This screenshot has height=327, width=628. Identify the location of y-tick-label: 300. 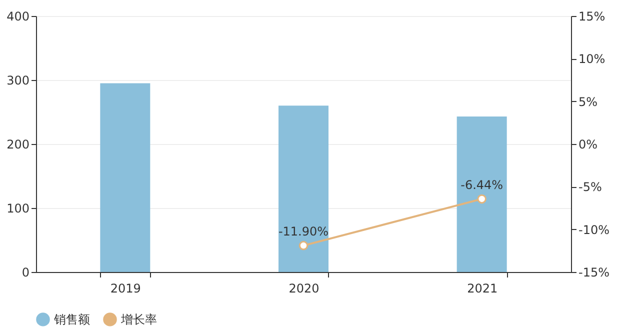
(18, 81).